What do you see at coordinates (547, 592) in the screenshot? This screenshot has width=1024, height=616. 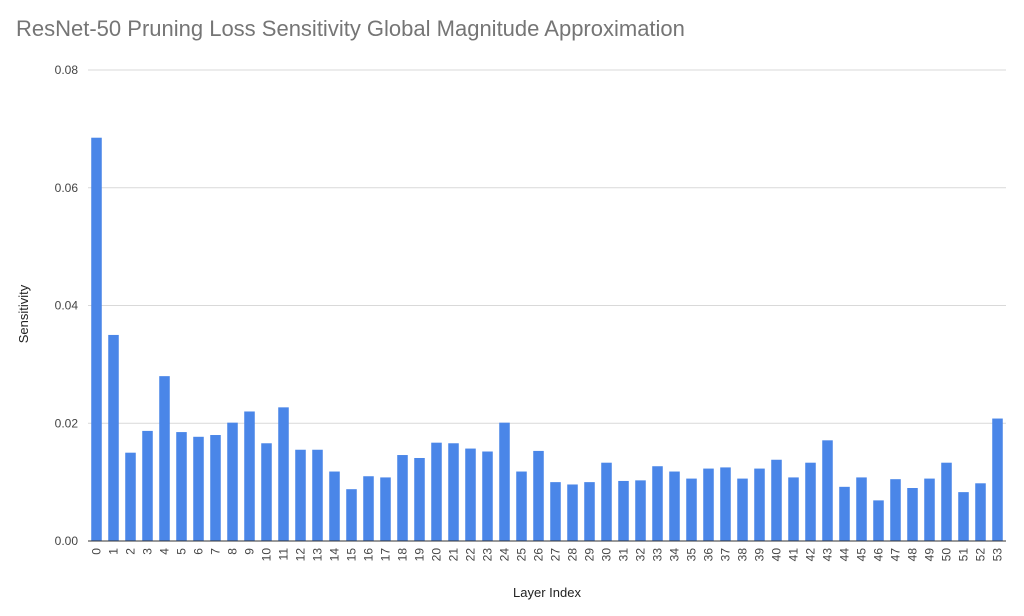 I see `x-axis-title: Layer Index` at bounding box center [547, 592].